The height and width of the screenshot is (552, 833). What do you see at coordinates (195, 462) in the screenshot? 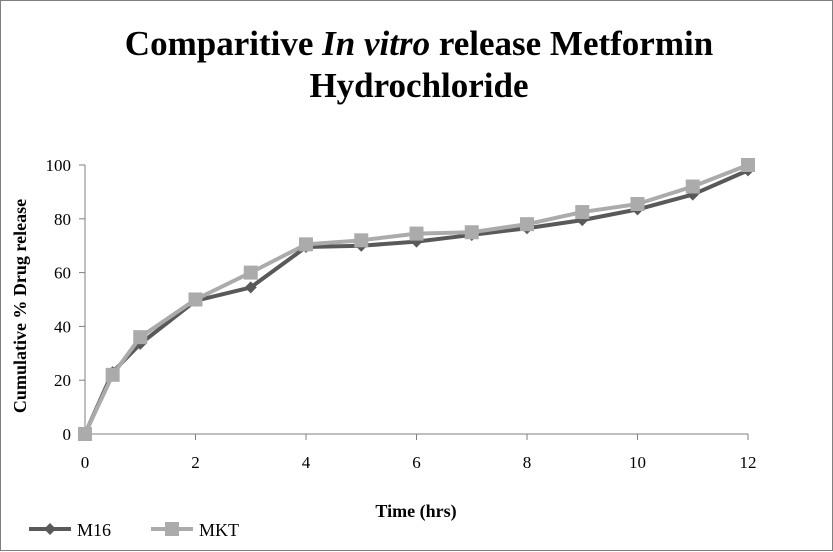
I see `x-tick-label: 2` at bounding box center [195, 462].